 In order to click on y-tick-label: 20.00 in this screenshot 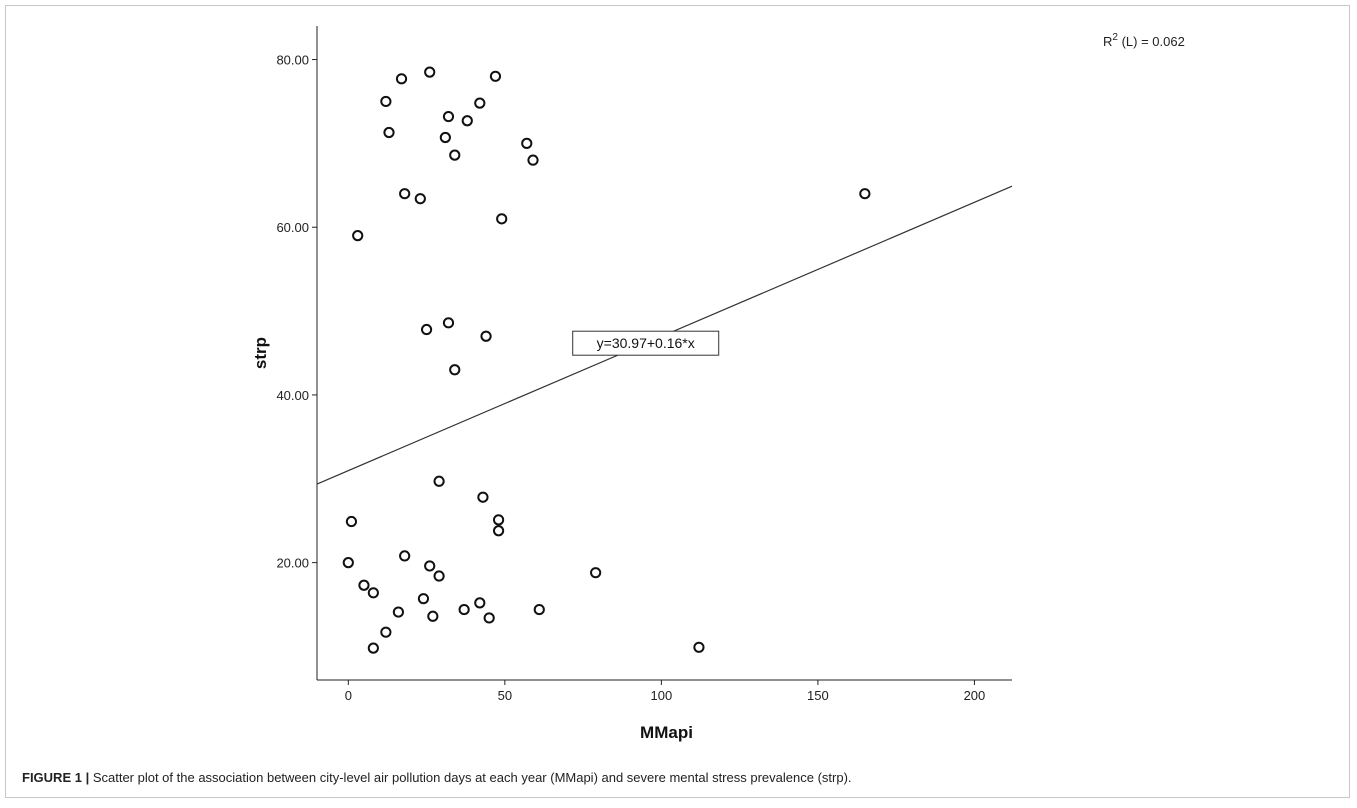, I will do `click(292, 563)`.